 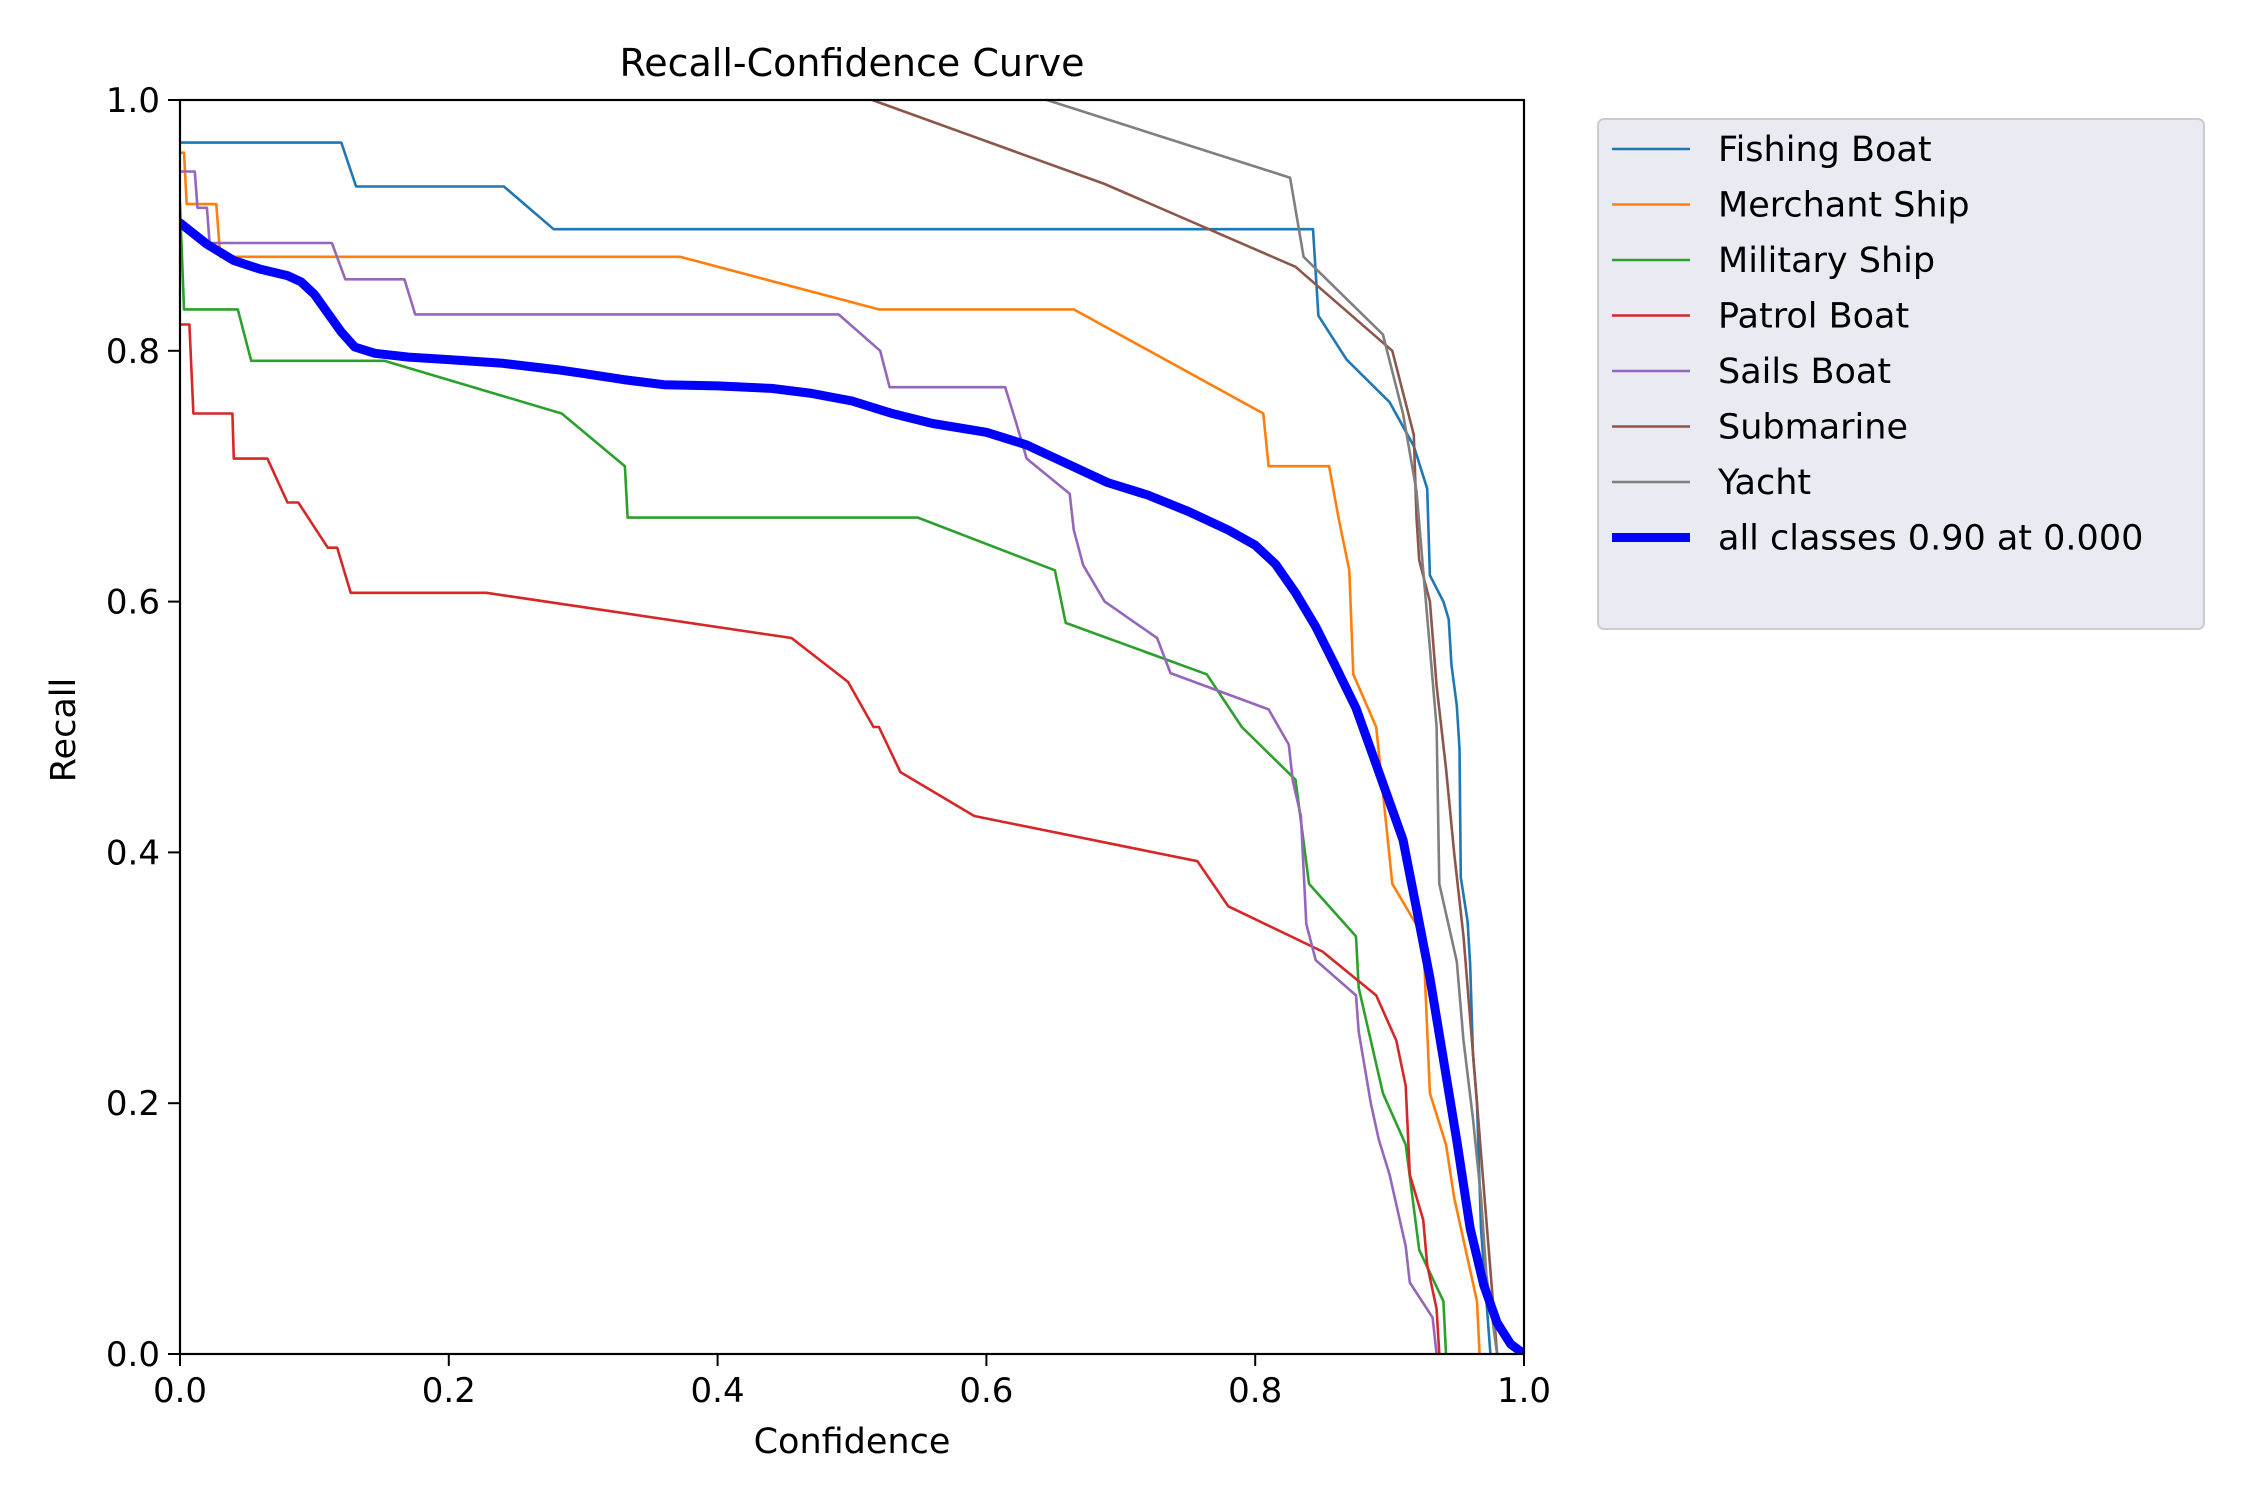 What do you see at coordinates (1825, 150) in the screenshot?
I see `legend-label-fishing-boat: Fishing Boat` at bounding box center [1825, 150].